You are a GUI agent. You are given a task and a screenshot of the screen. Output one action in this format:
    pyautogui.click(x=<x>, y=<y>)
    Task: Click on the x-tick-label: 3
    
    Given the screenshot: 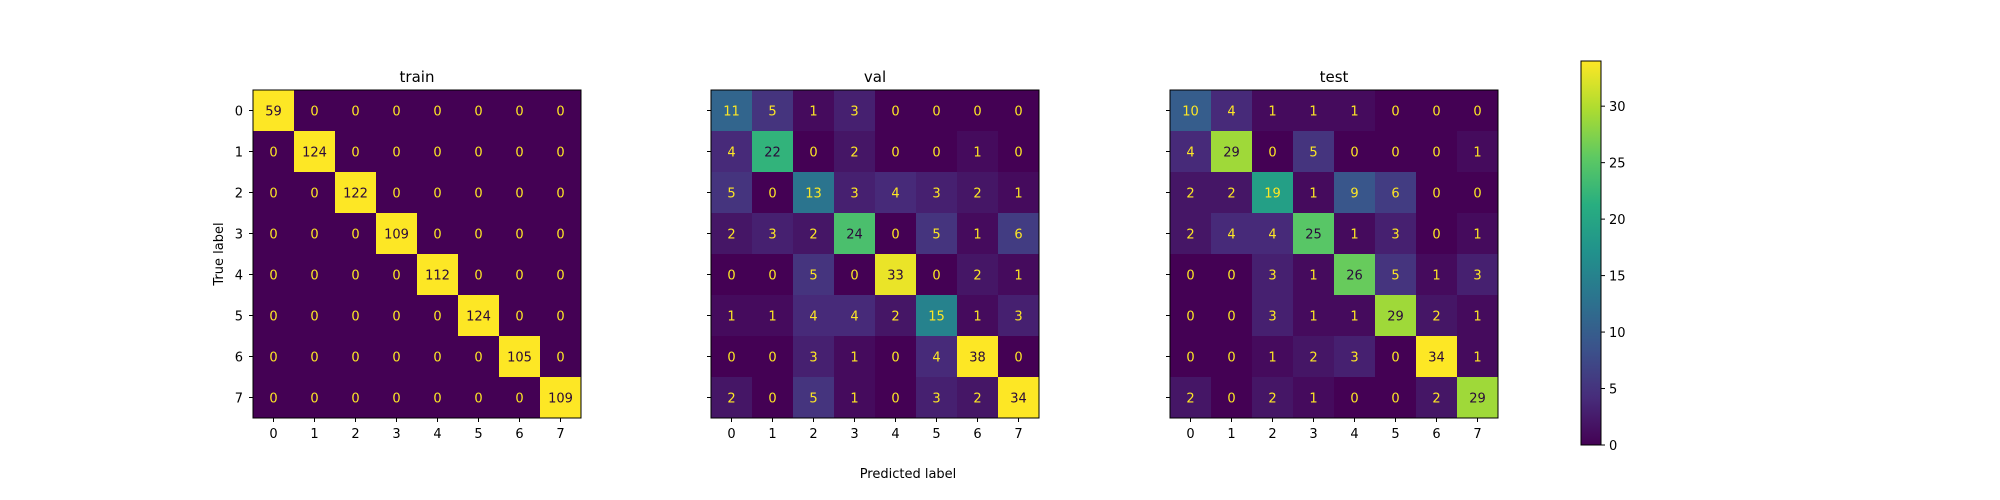 What is the action you would take?
    pyautogui.click(x=396, y=434)
    